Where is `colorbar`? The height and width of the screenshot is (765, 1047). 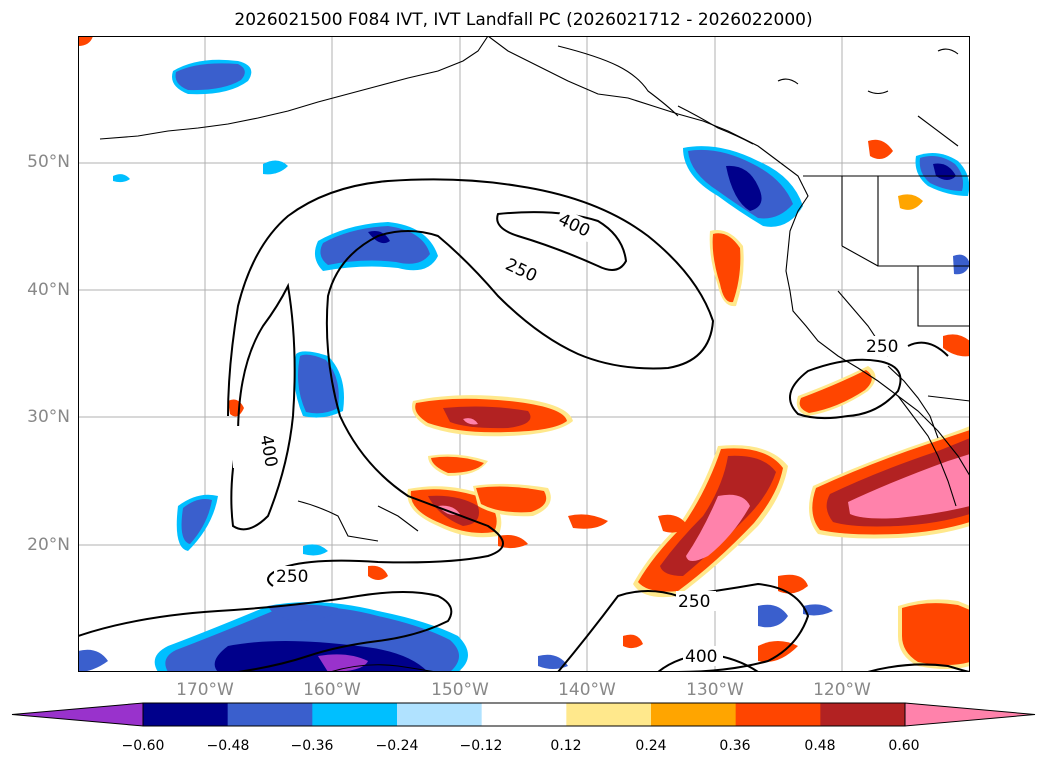
colorbar is located at coordinates (523, 714).